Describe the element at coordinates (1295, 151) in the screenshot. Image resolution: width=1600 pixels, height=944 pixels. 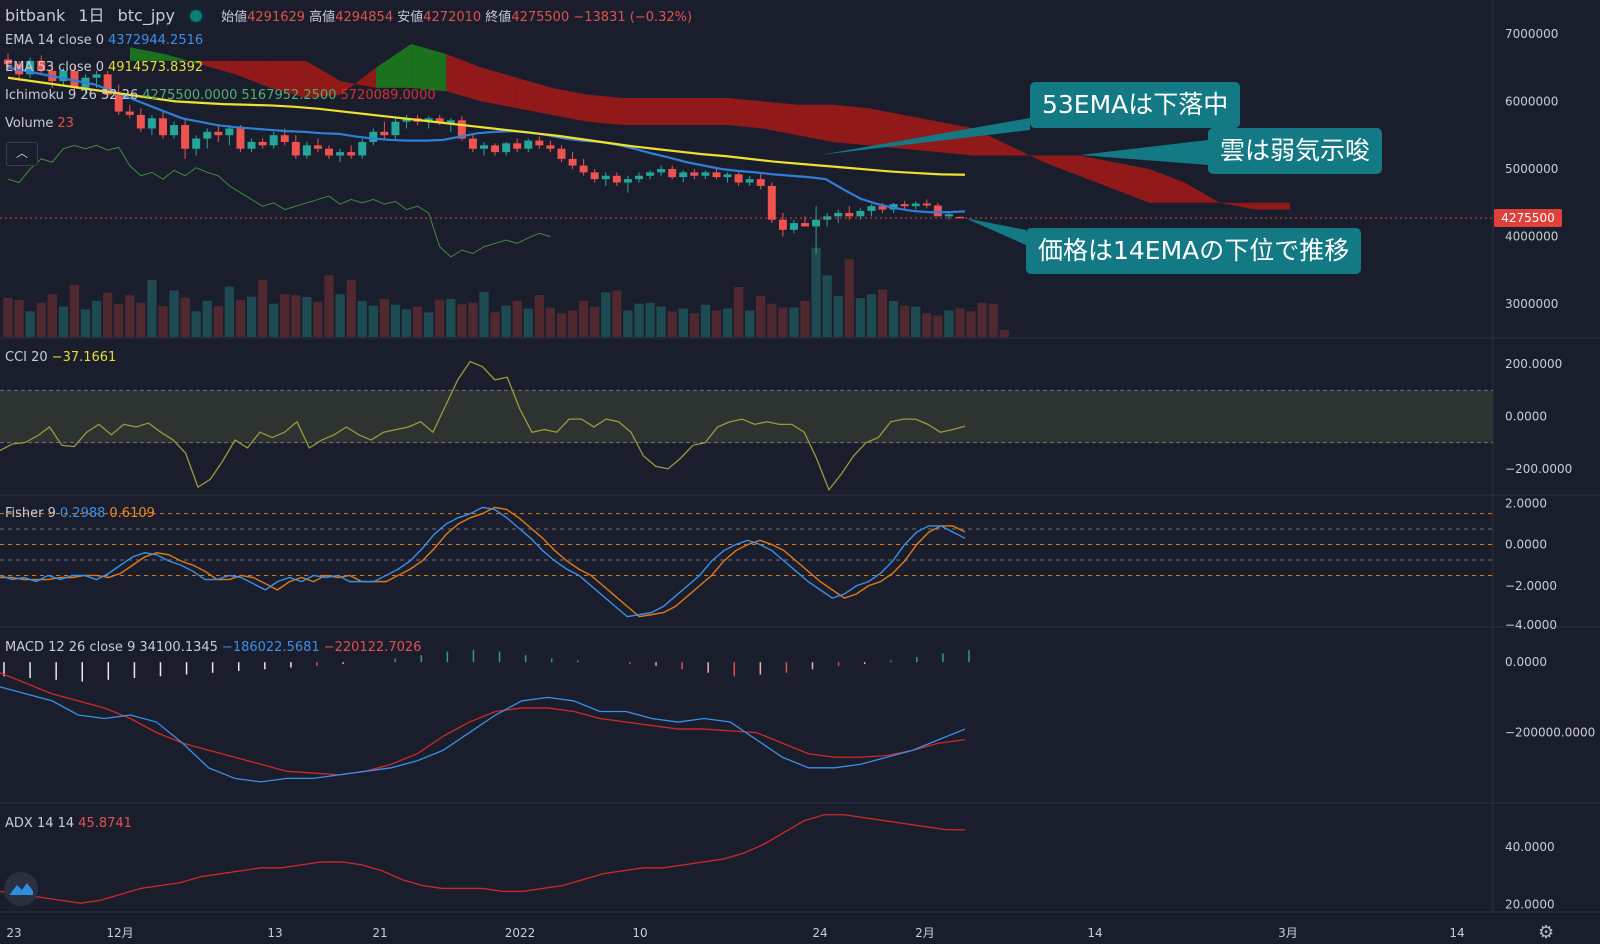
I see `callout-cloud: 雲は弱気示唆` at that location.